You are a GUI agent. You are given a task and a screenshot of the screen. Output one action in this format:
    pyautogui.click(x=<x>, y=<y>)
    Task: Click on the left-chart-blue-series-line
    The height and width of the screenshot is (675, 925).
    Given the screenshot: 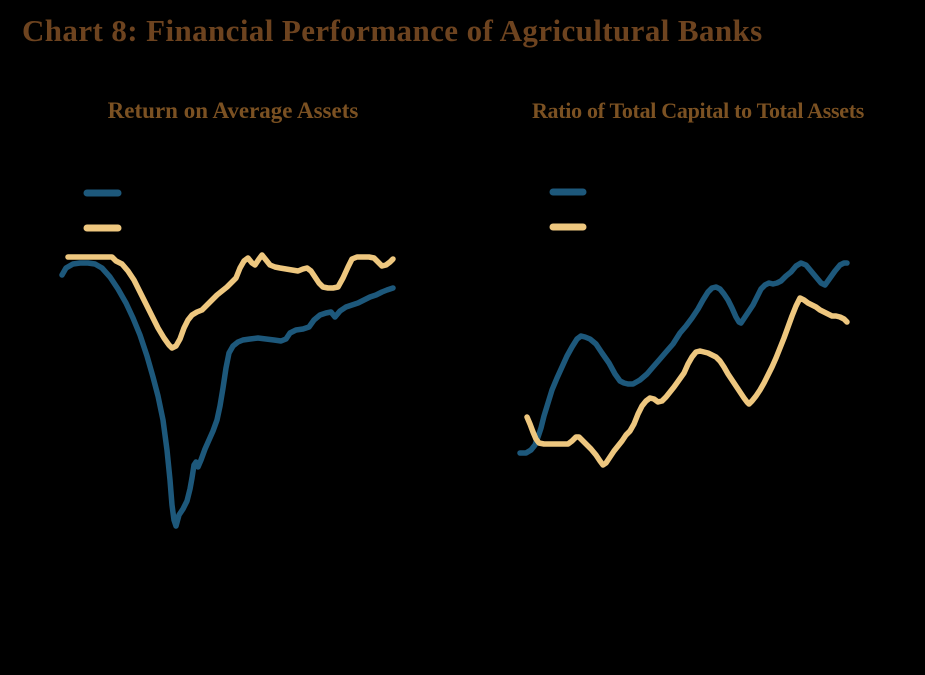 What is the action you would take?
    pyautogui.click(x=227, y=394)
    